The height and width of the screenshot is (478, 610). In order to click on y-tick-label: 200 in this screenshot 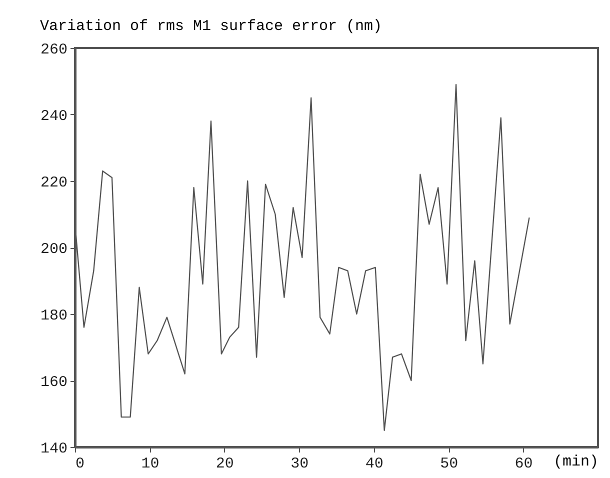, I will do `click(54, 249)`.